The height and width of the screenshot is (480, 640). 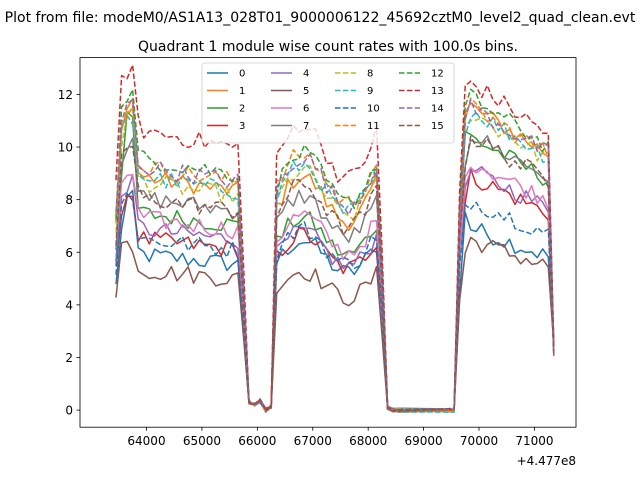 What do you see at coordinates (65, 148) in the screenshot?
I see `y-tick-label: 10` at bounding box center [65, 148].